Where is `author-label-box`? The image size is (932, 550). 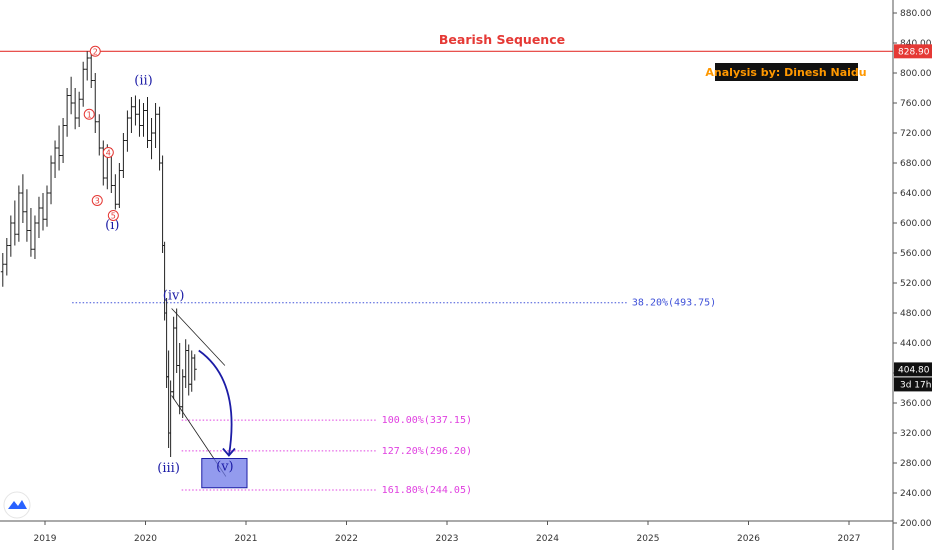
author-label-box is located at coordinates (786, 72).